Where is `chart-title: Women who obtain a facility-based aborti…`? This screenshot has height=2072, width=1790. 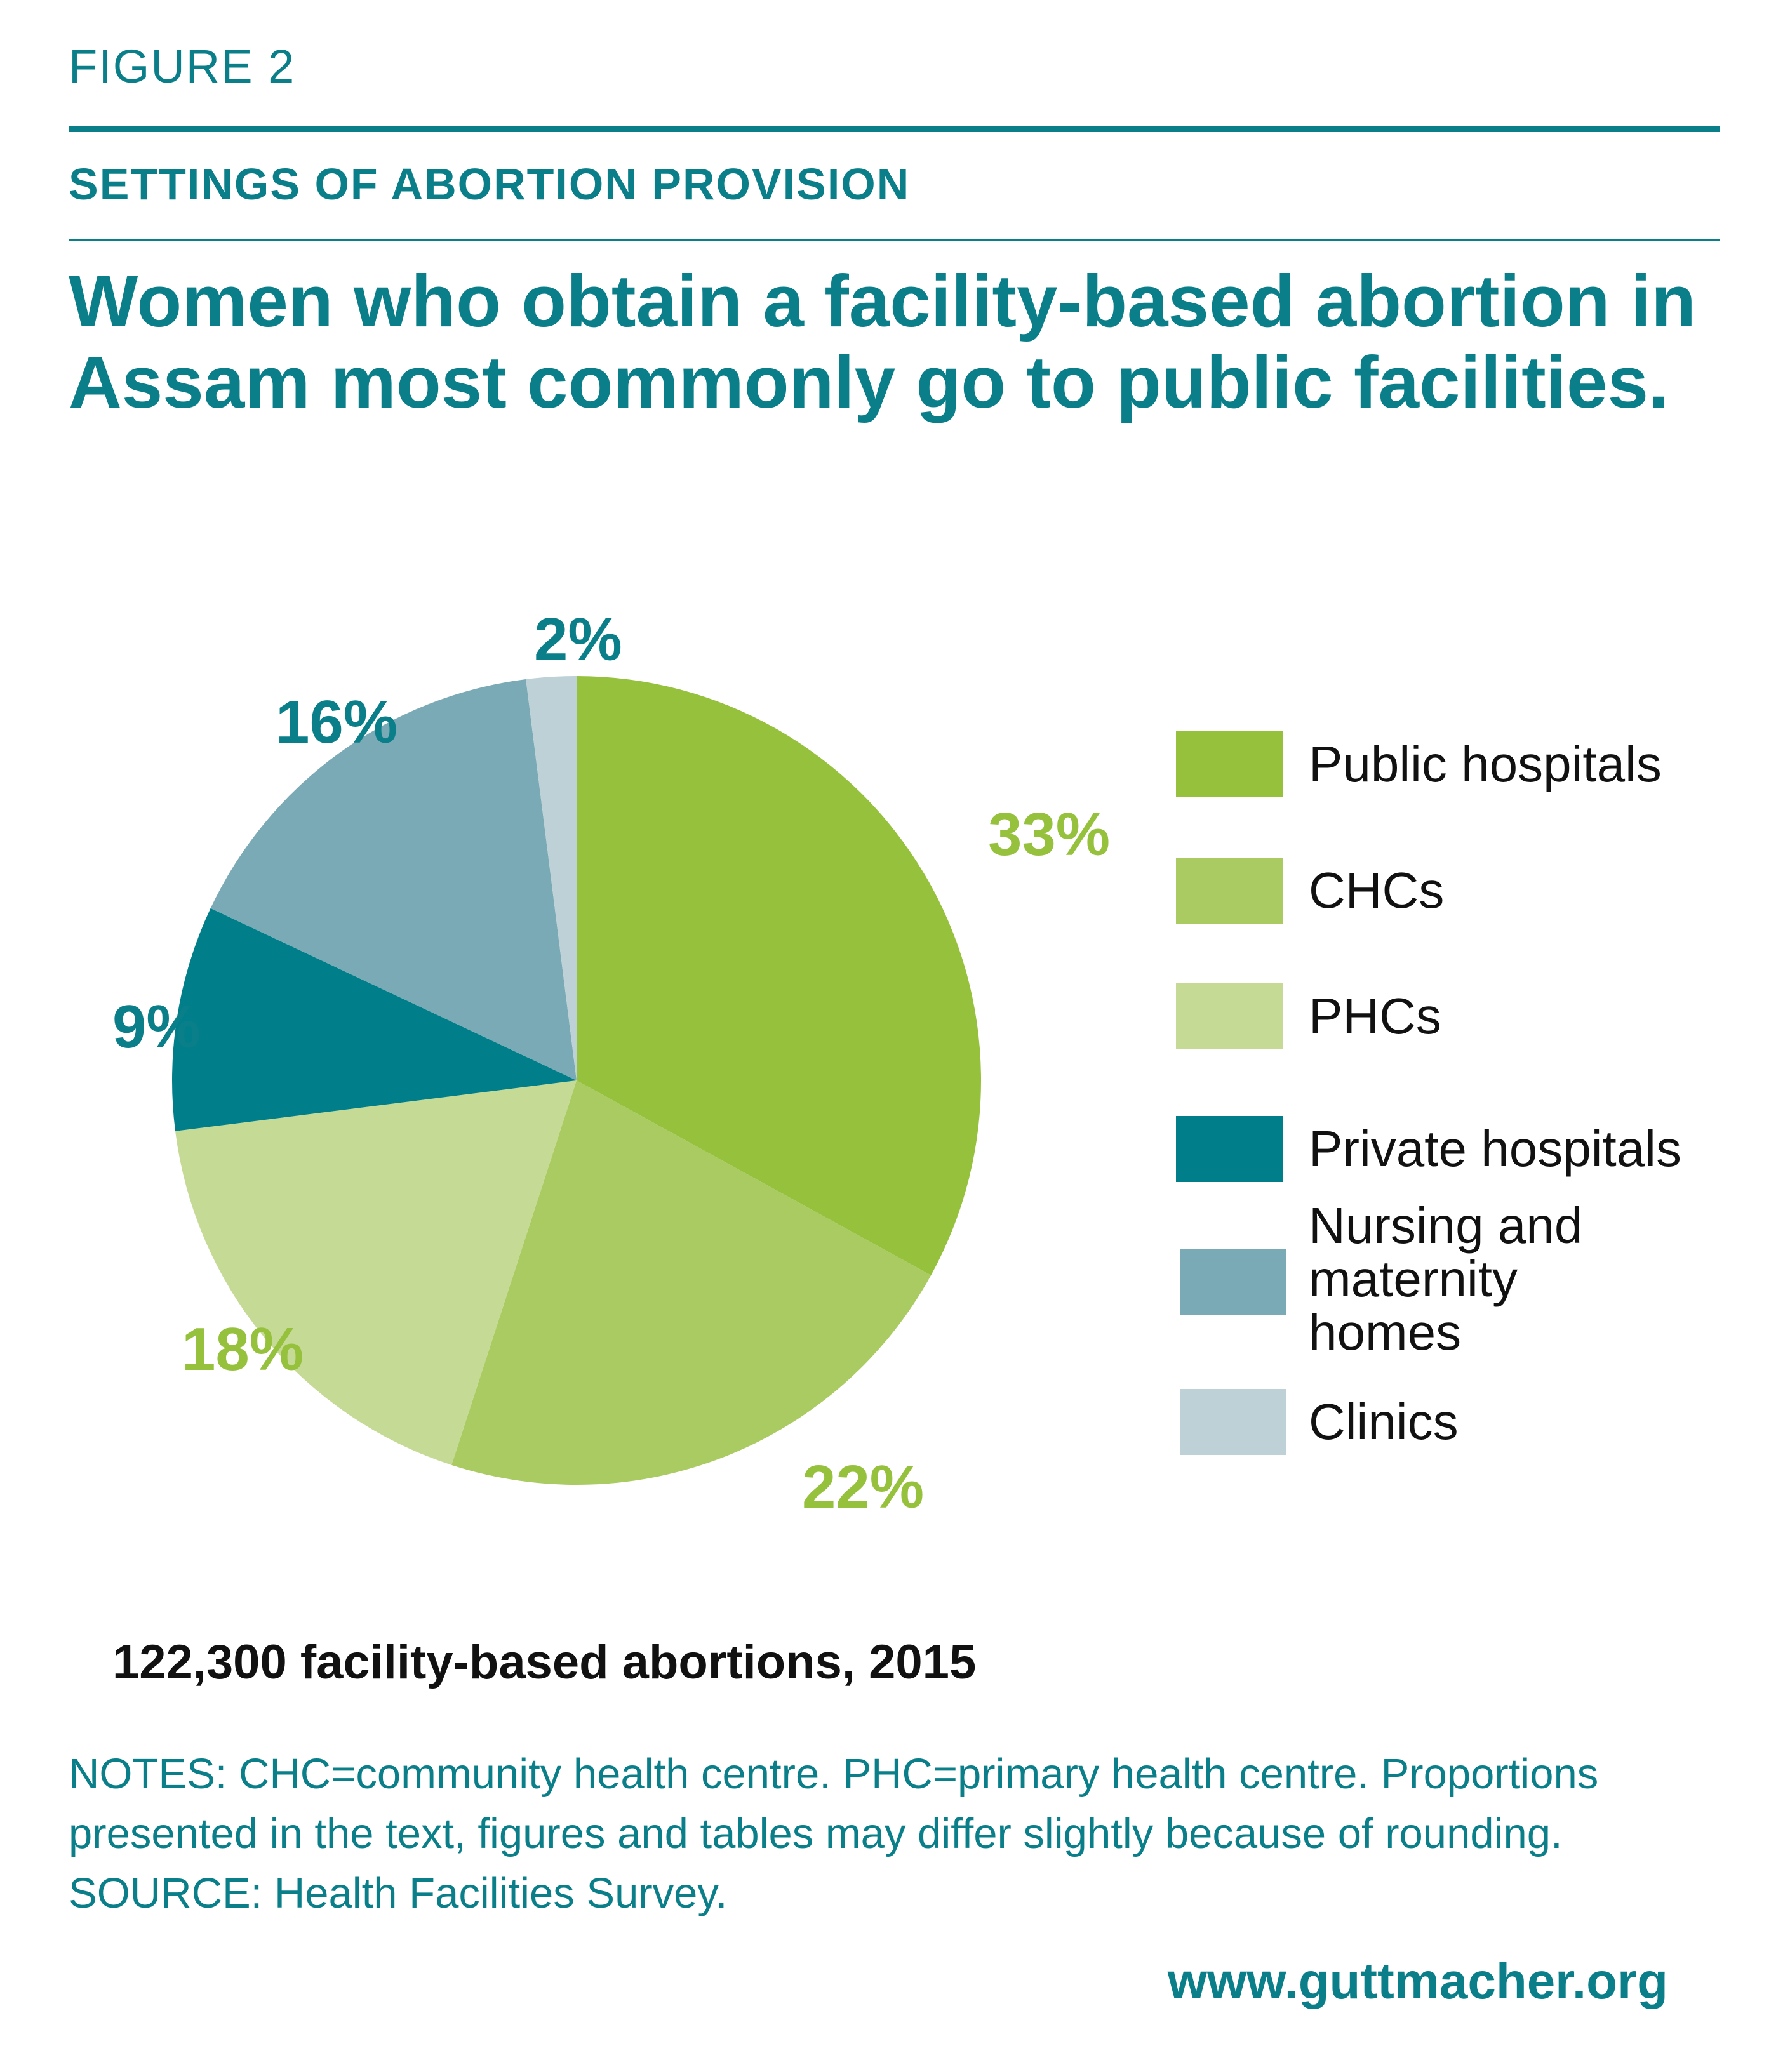
chart-title: Women who obtain a facility-based aborti… is located at coordinates (883, 341).